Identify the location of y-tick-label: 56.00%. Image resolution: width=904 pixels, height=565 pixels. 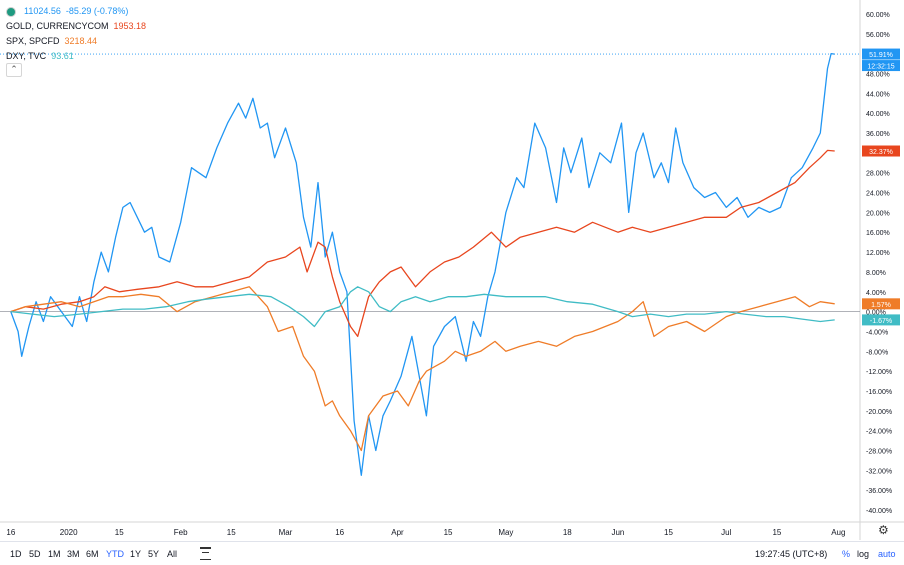
(878, 35).